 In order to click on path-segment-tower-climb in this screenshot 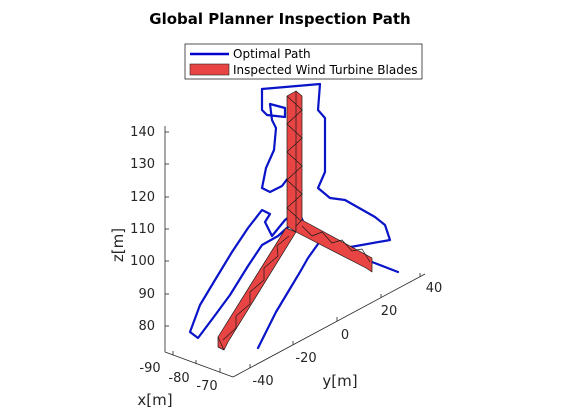, I will do `click(275, 140)`.